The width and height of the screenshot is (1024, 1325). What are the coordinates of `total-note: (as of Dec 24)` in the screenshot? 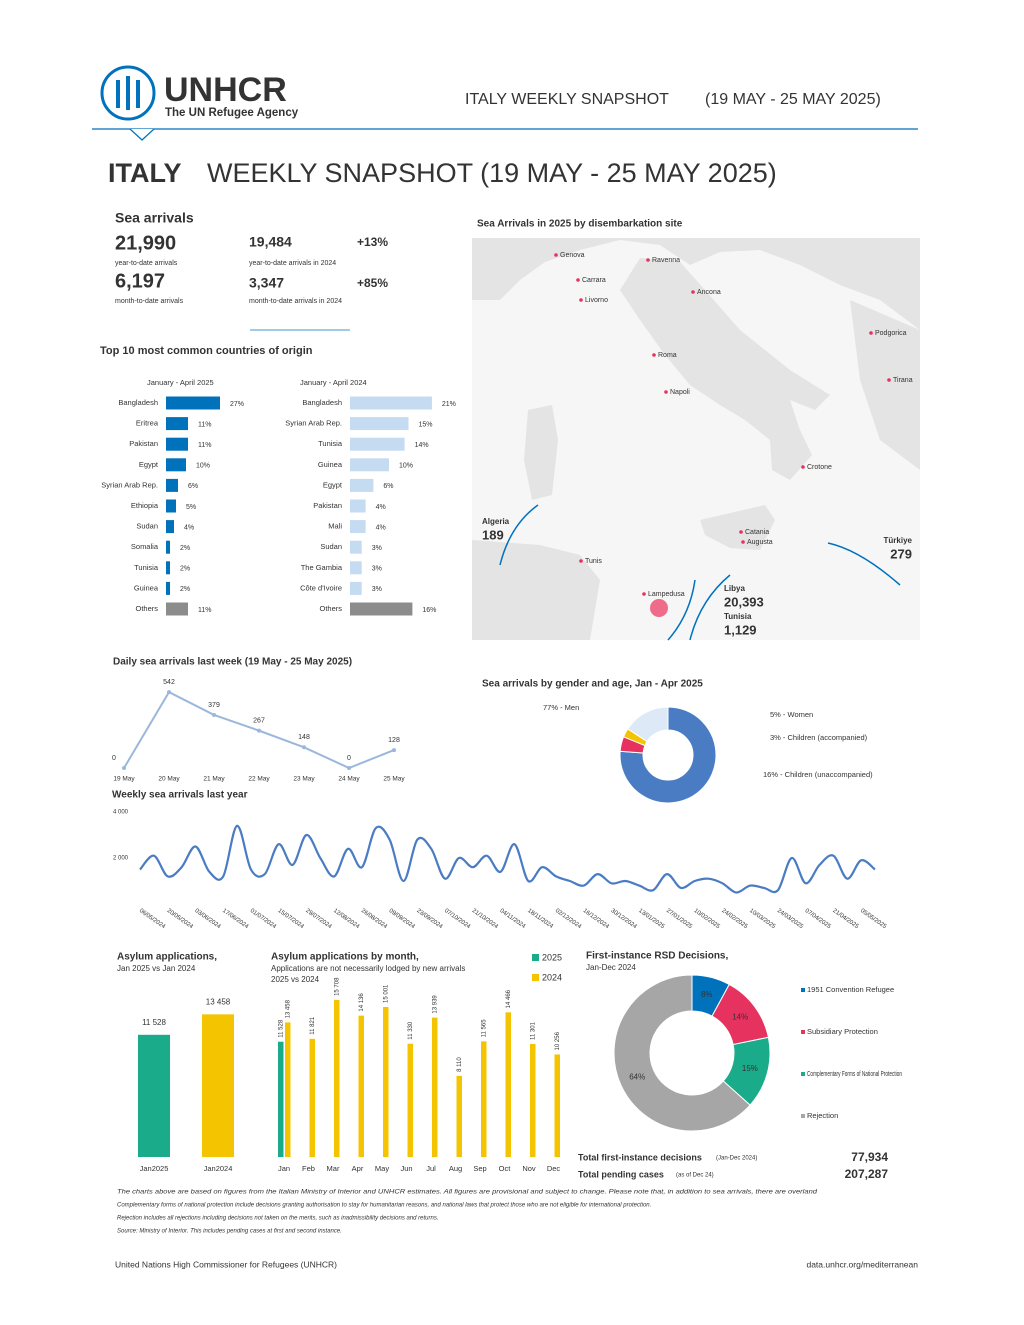 It's located at (695, 1176).